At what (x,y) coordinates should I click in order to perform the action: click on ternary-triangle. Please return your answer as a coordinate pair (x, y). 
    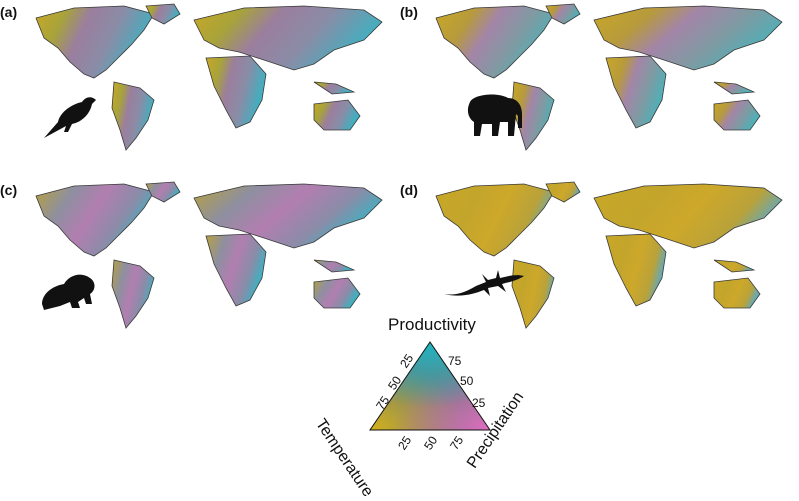
    Looking at the image, I should click on (430, 386).